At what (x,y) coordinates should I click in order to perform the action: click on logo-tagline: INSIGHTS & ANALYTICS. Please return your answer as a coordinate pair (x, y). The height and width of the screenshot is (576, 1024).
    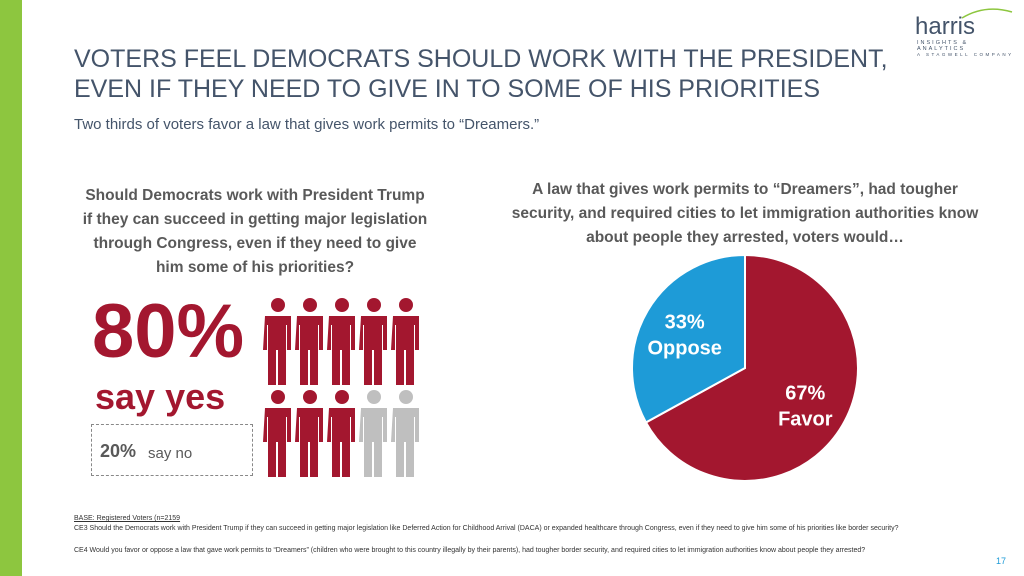
    Looking at the image, I should click on (943, 46).